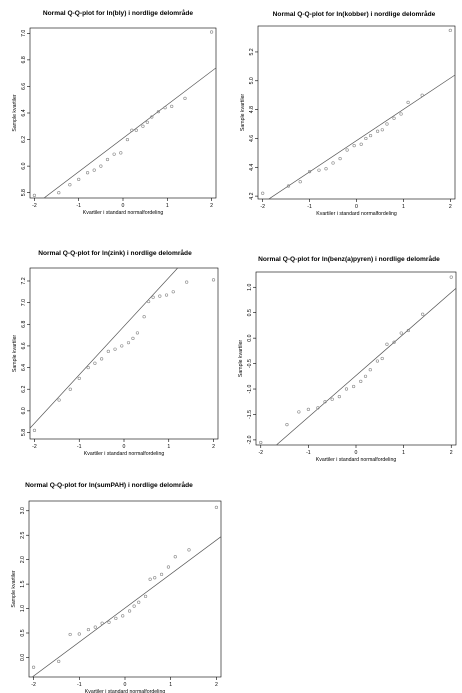  What do you see at coordinates (24, 345) in the screenshot?
I see `y-tick-label: 6.6` at bounding box center [24, 345].